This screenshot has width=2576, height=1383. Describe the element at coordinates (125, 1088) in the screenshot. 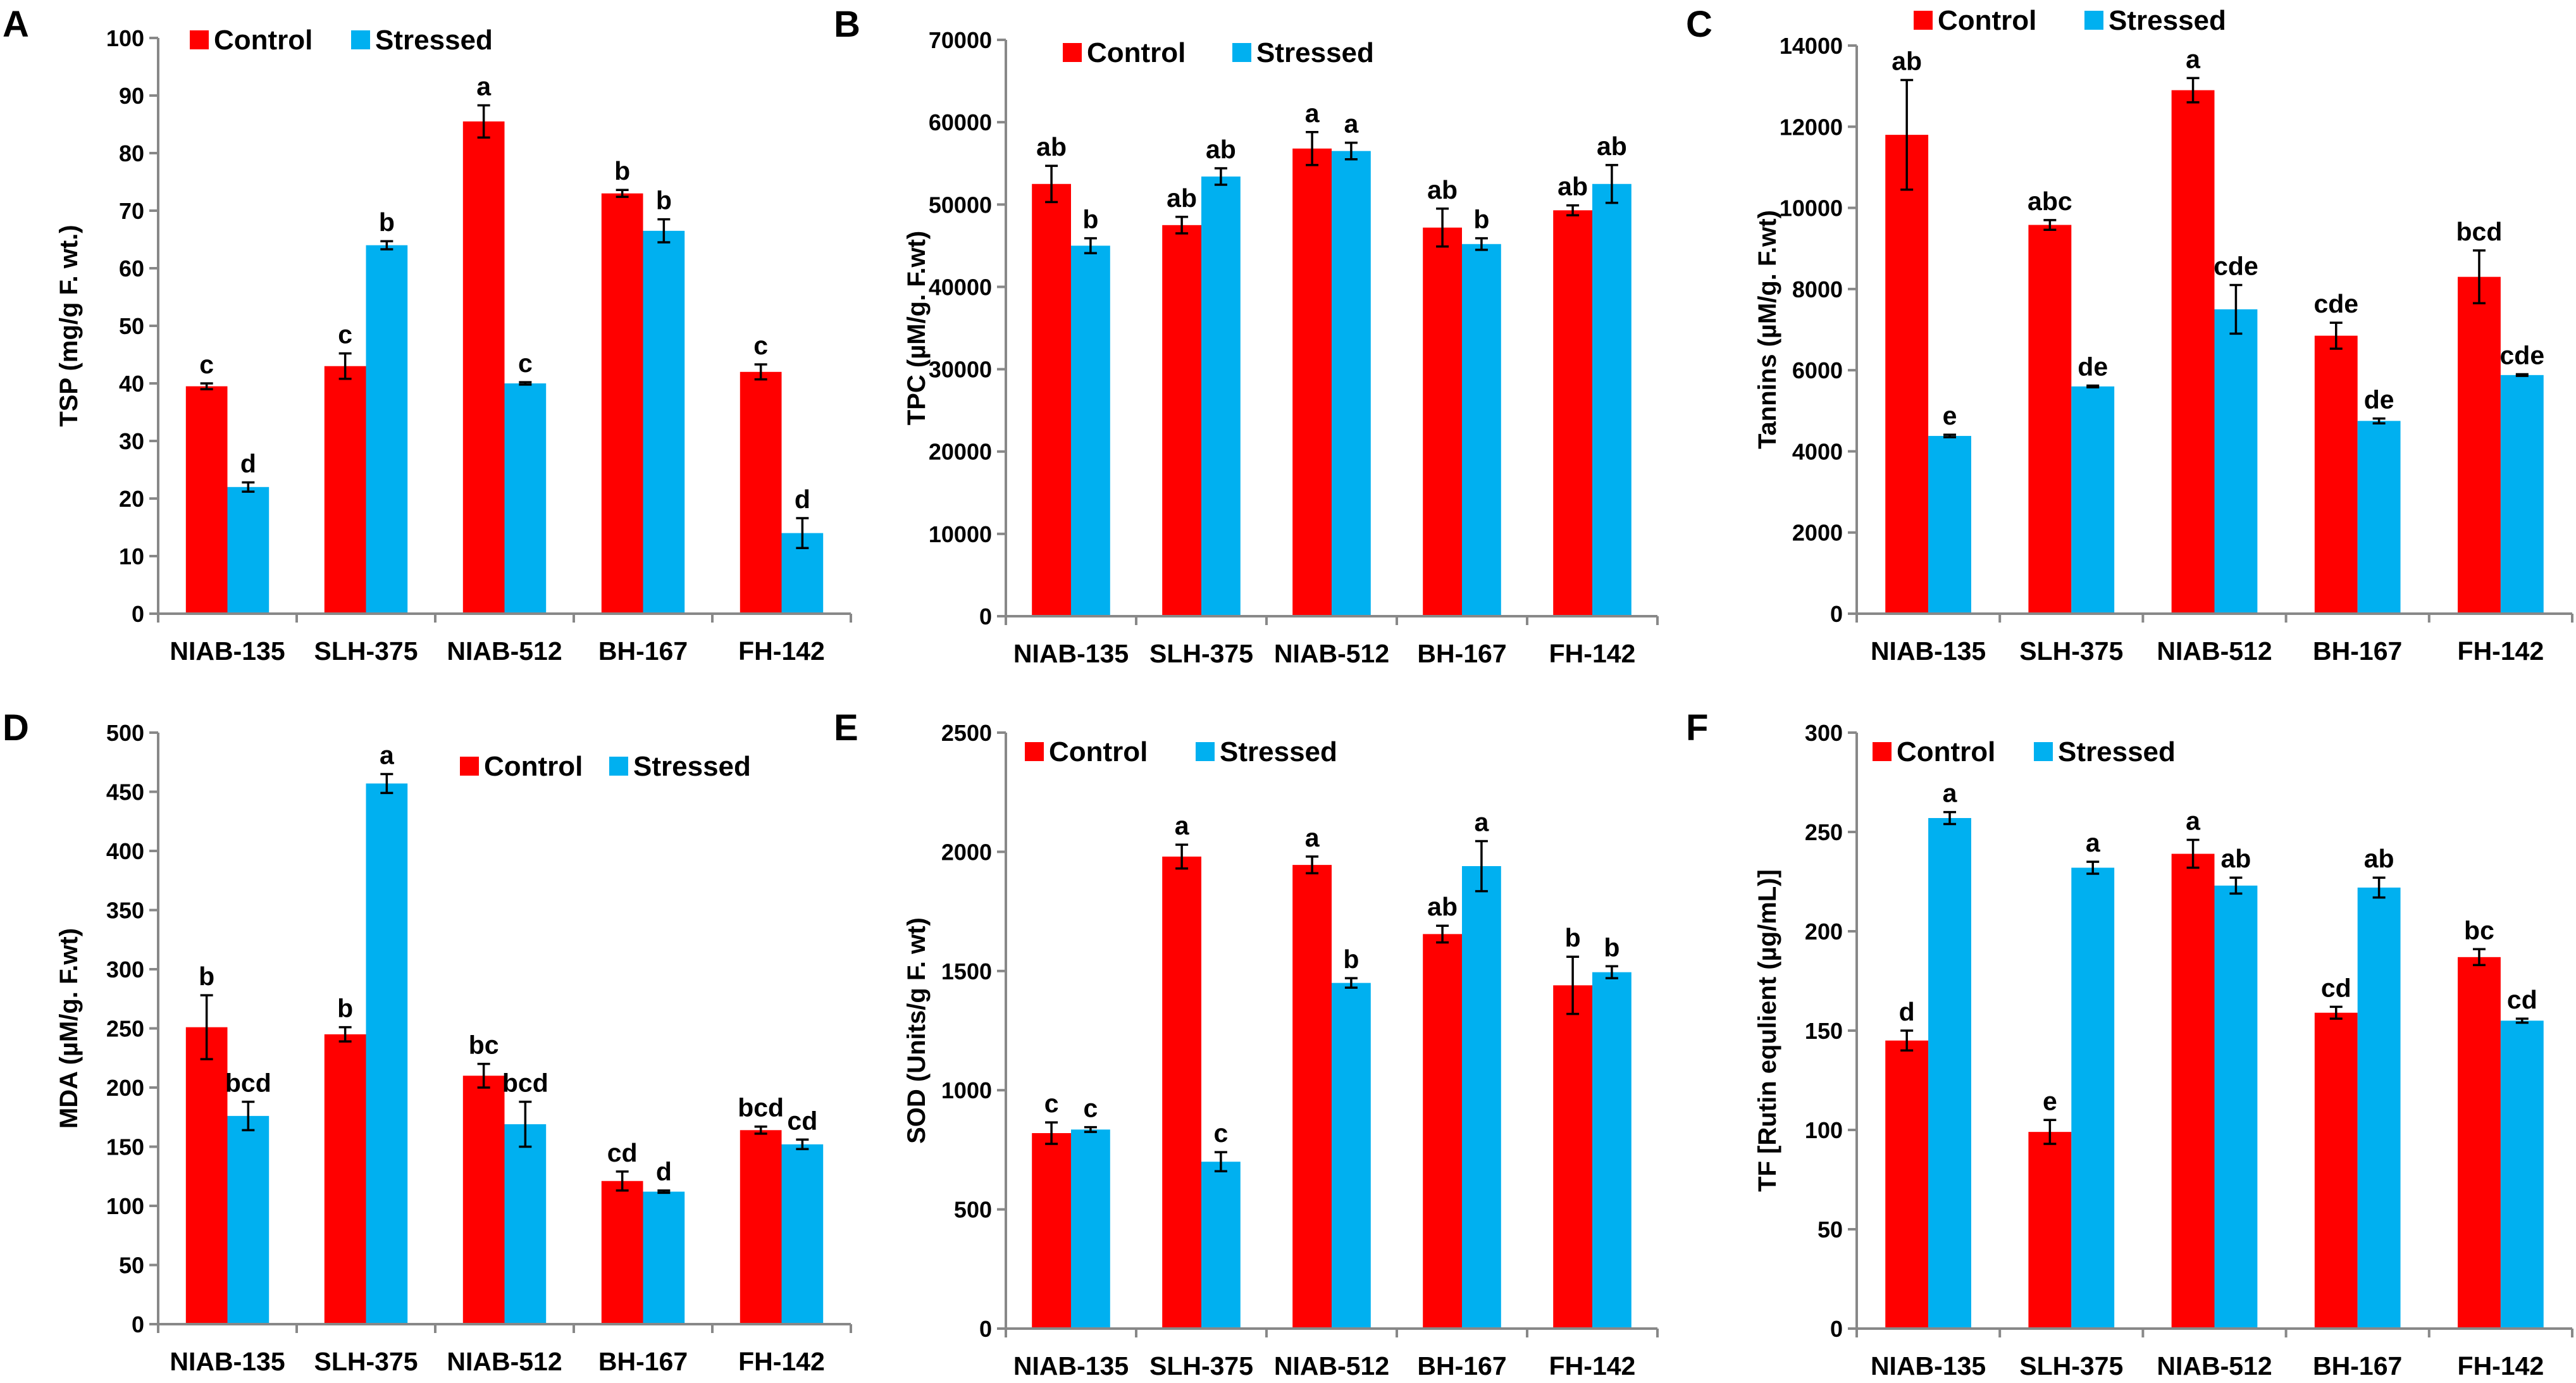

I see `panel-d-y-tick-label: 200` at that location.